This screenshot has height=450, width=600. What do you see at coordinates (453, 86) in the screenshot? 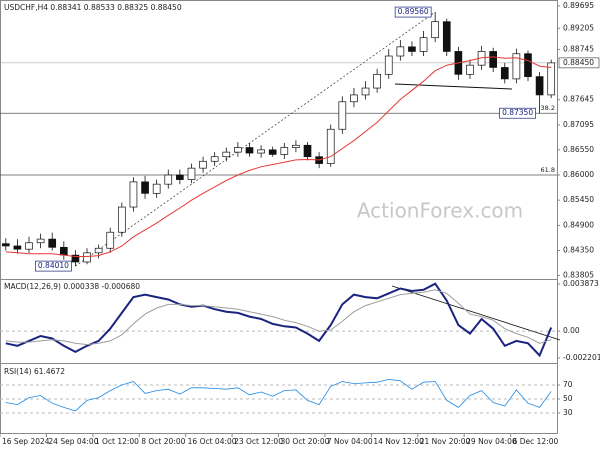
I see `neckline` at bounding box center [453, 86].